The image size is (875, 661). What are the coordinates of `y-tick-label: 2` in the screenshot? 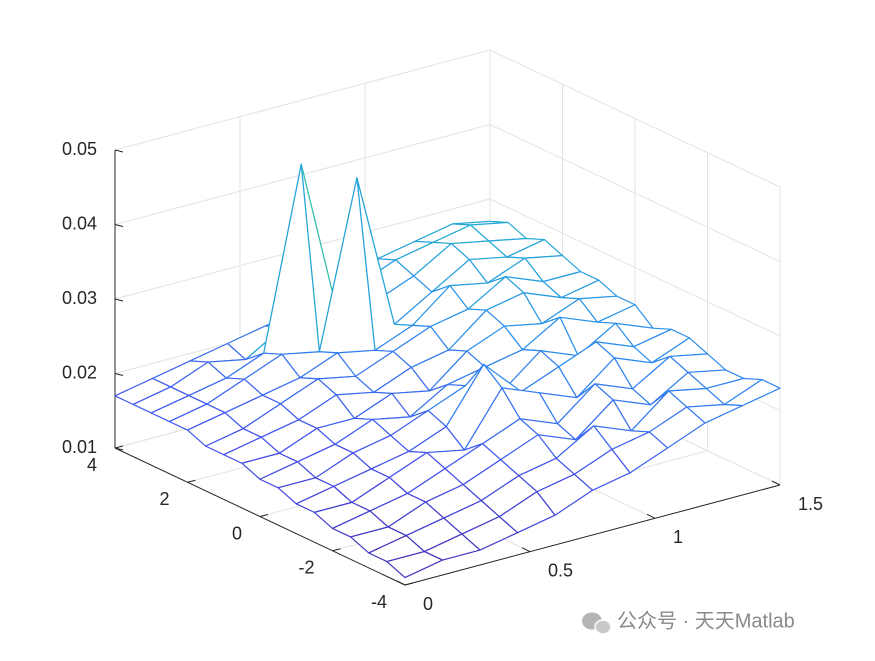 It's located at (164, 499).